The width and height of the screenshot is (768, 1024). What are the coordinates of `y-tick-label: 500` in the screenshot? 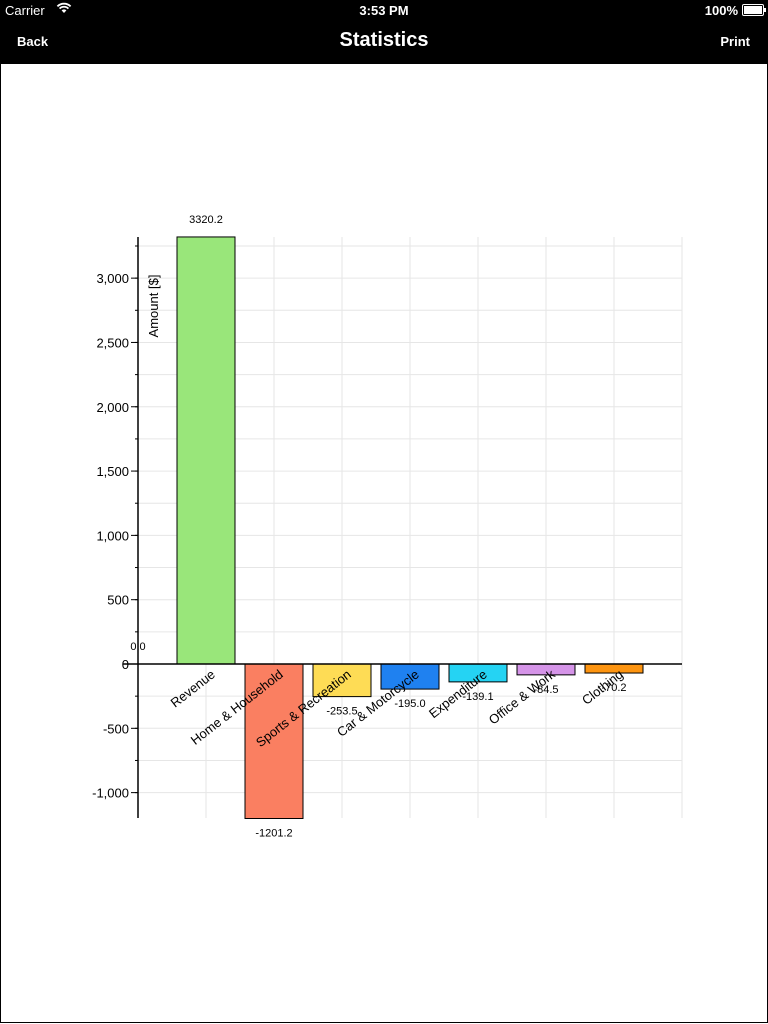 It's located at (118, 600).